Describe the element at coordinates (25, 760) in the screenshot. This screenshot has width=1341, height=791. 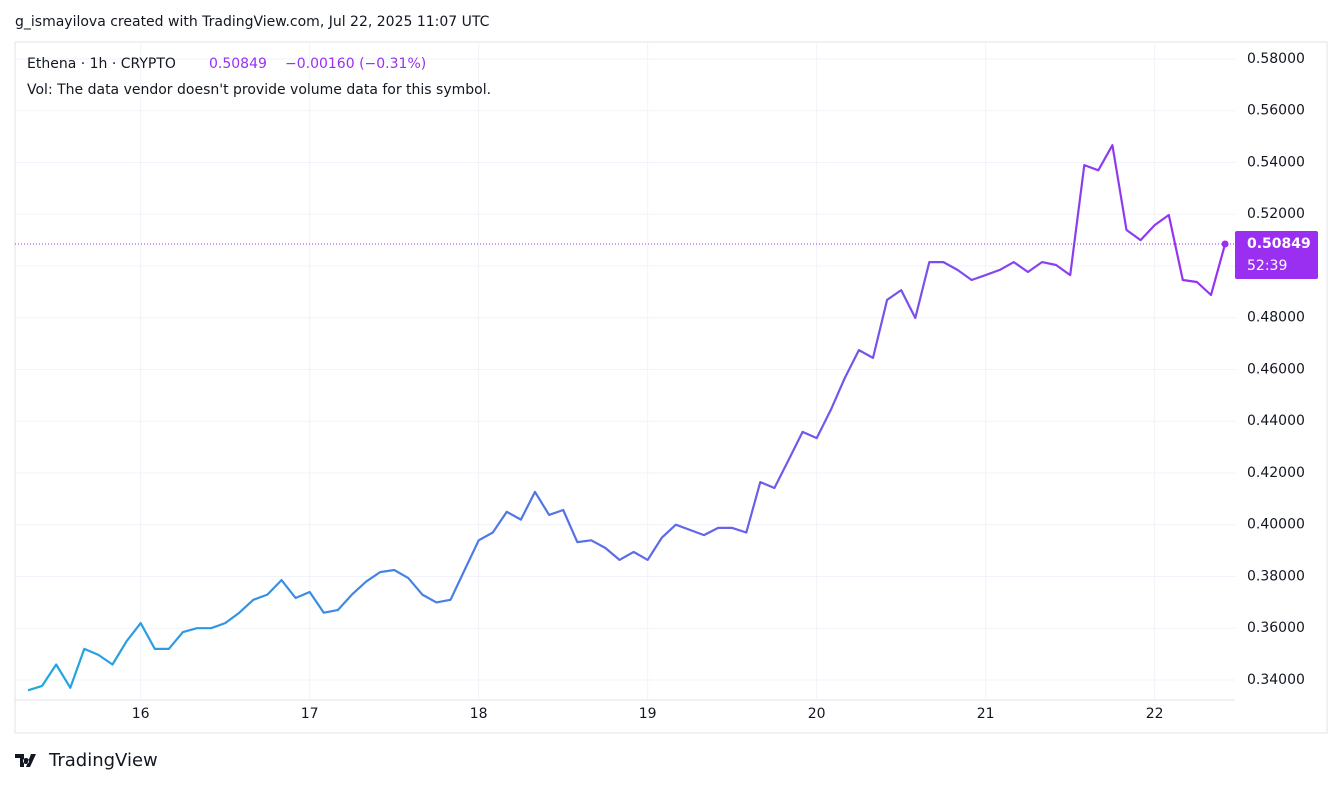
I see `logo` at that location.